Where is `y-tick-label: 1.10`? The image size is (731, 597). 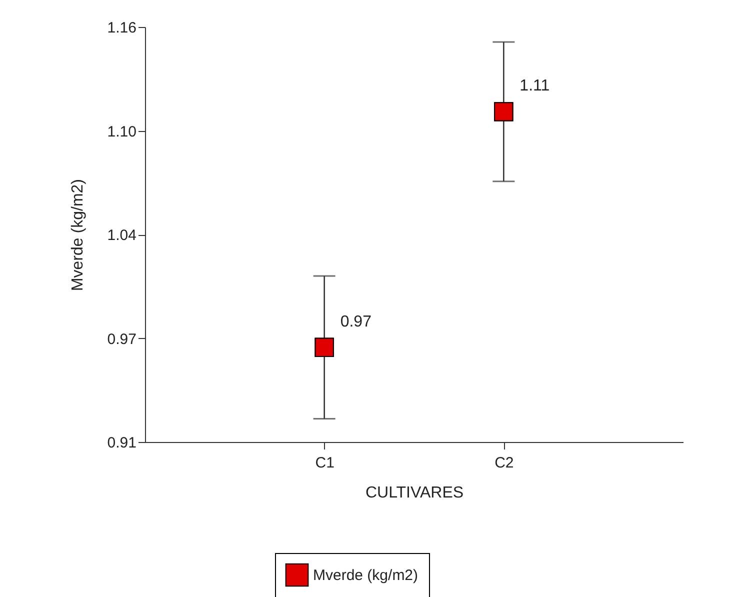
y-tick-label: 1.10 is located at coordinates (121, 131).